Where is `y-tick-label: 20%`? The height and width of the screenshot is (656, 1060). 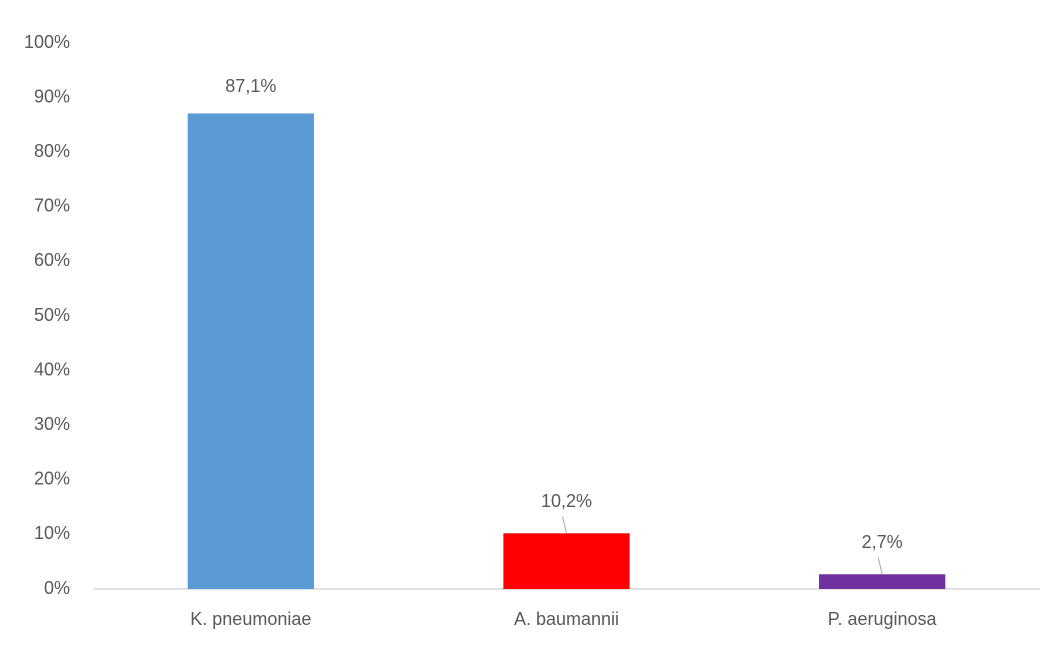 y-tick-label: 20% is located at coordinates (52, 479).